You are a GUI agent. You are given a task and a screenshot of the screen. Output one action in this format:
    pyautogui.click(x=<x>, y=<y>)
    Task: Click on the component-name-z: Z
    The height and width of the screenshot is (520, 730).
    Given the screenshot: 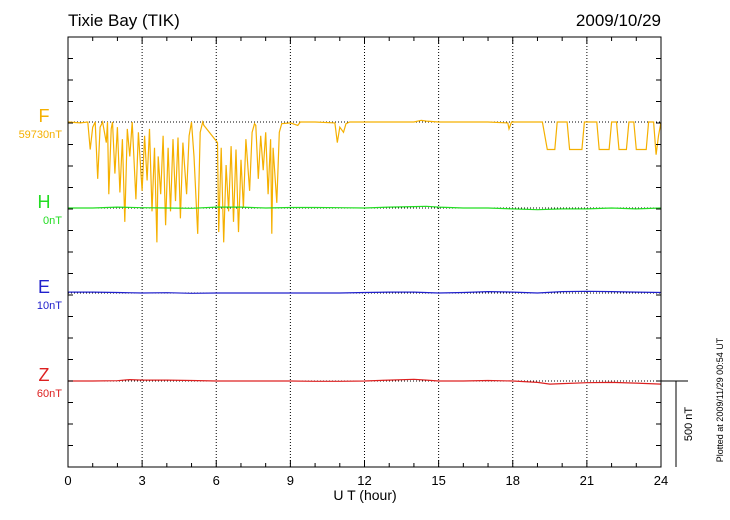 What is the action you would take?
    pyautogui.click(x=44, y=375)
    